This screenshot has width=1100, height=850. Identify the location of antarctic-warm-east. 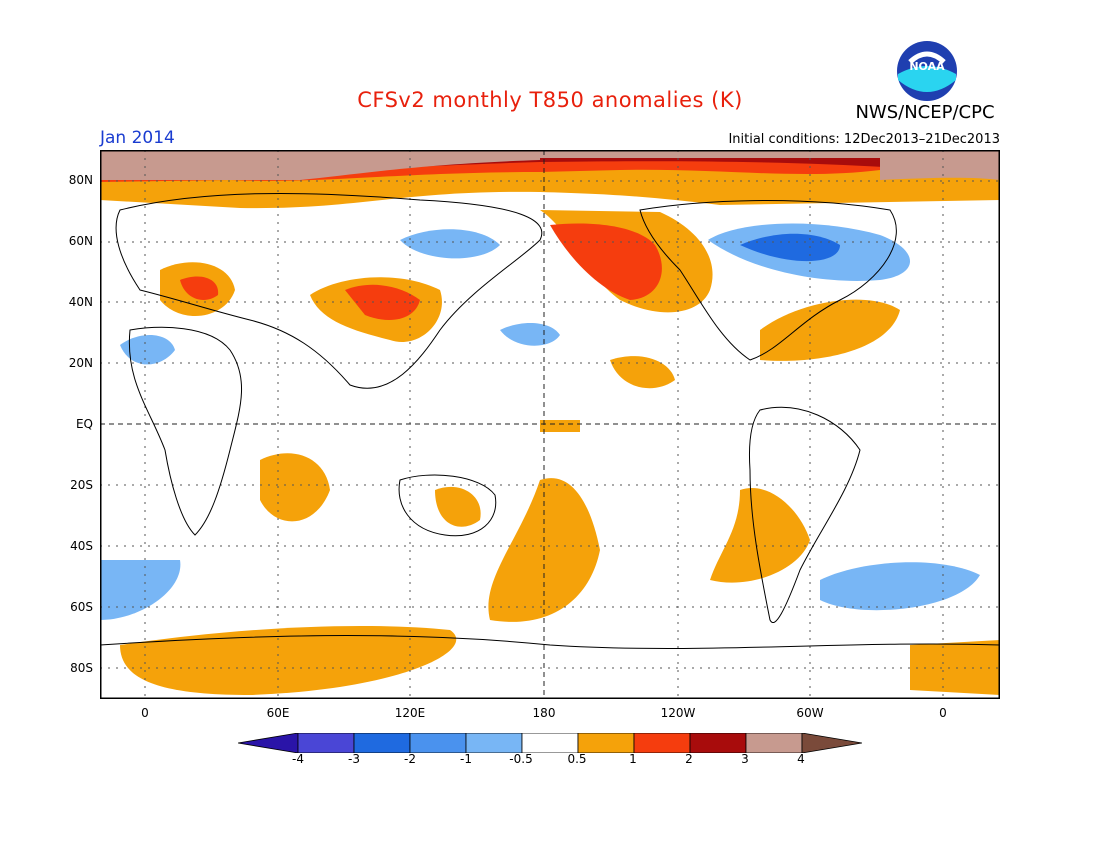
(955, 667).